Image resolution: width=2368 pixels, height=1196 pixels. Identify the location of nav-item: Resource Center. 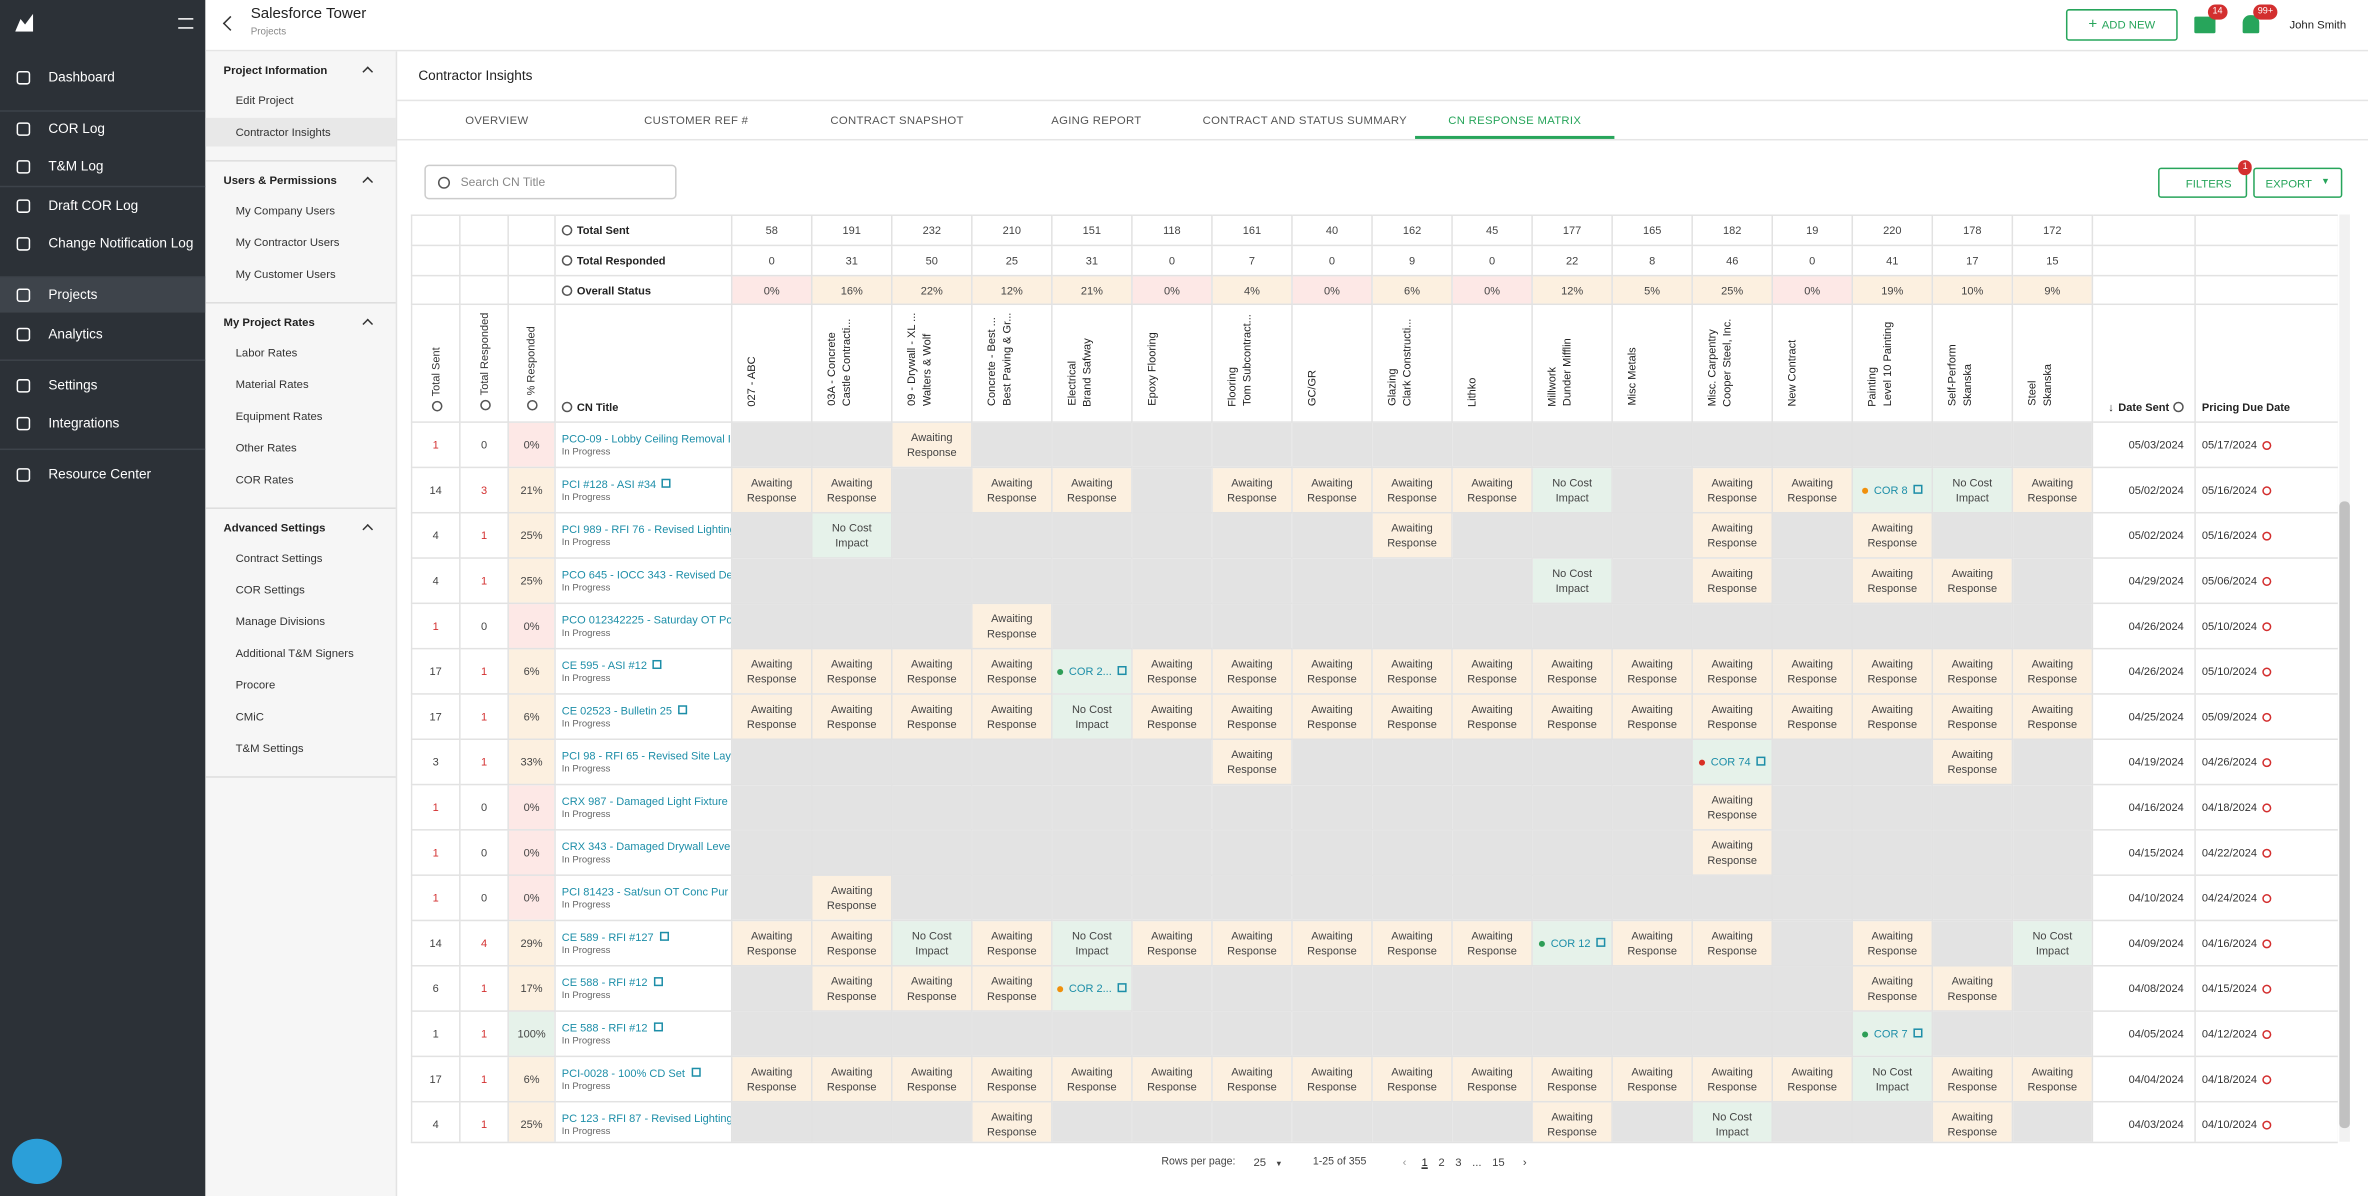
(102, 474).